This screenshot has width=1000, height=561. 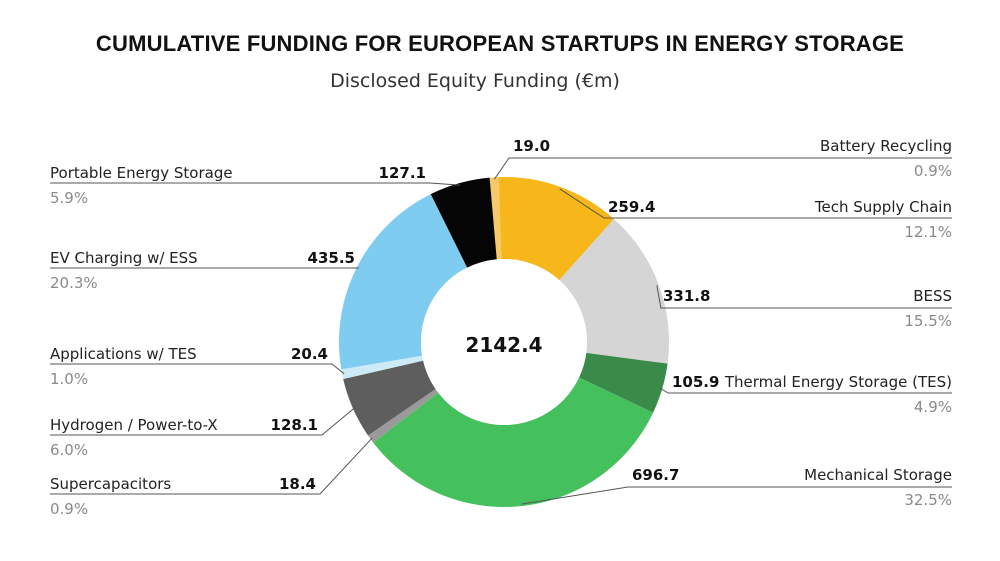 I want to click on category-label: Hydrogen / Power-to-X, so click(x=134, y=425).